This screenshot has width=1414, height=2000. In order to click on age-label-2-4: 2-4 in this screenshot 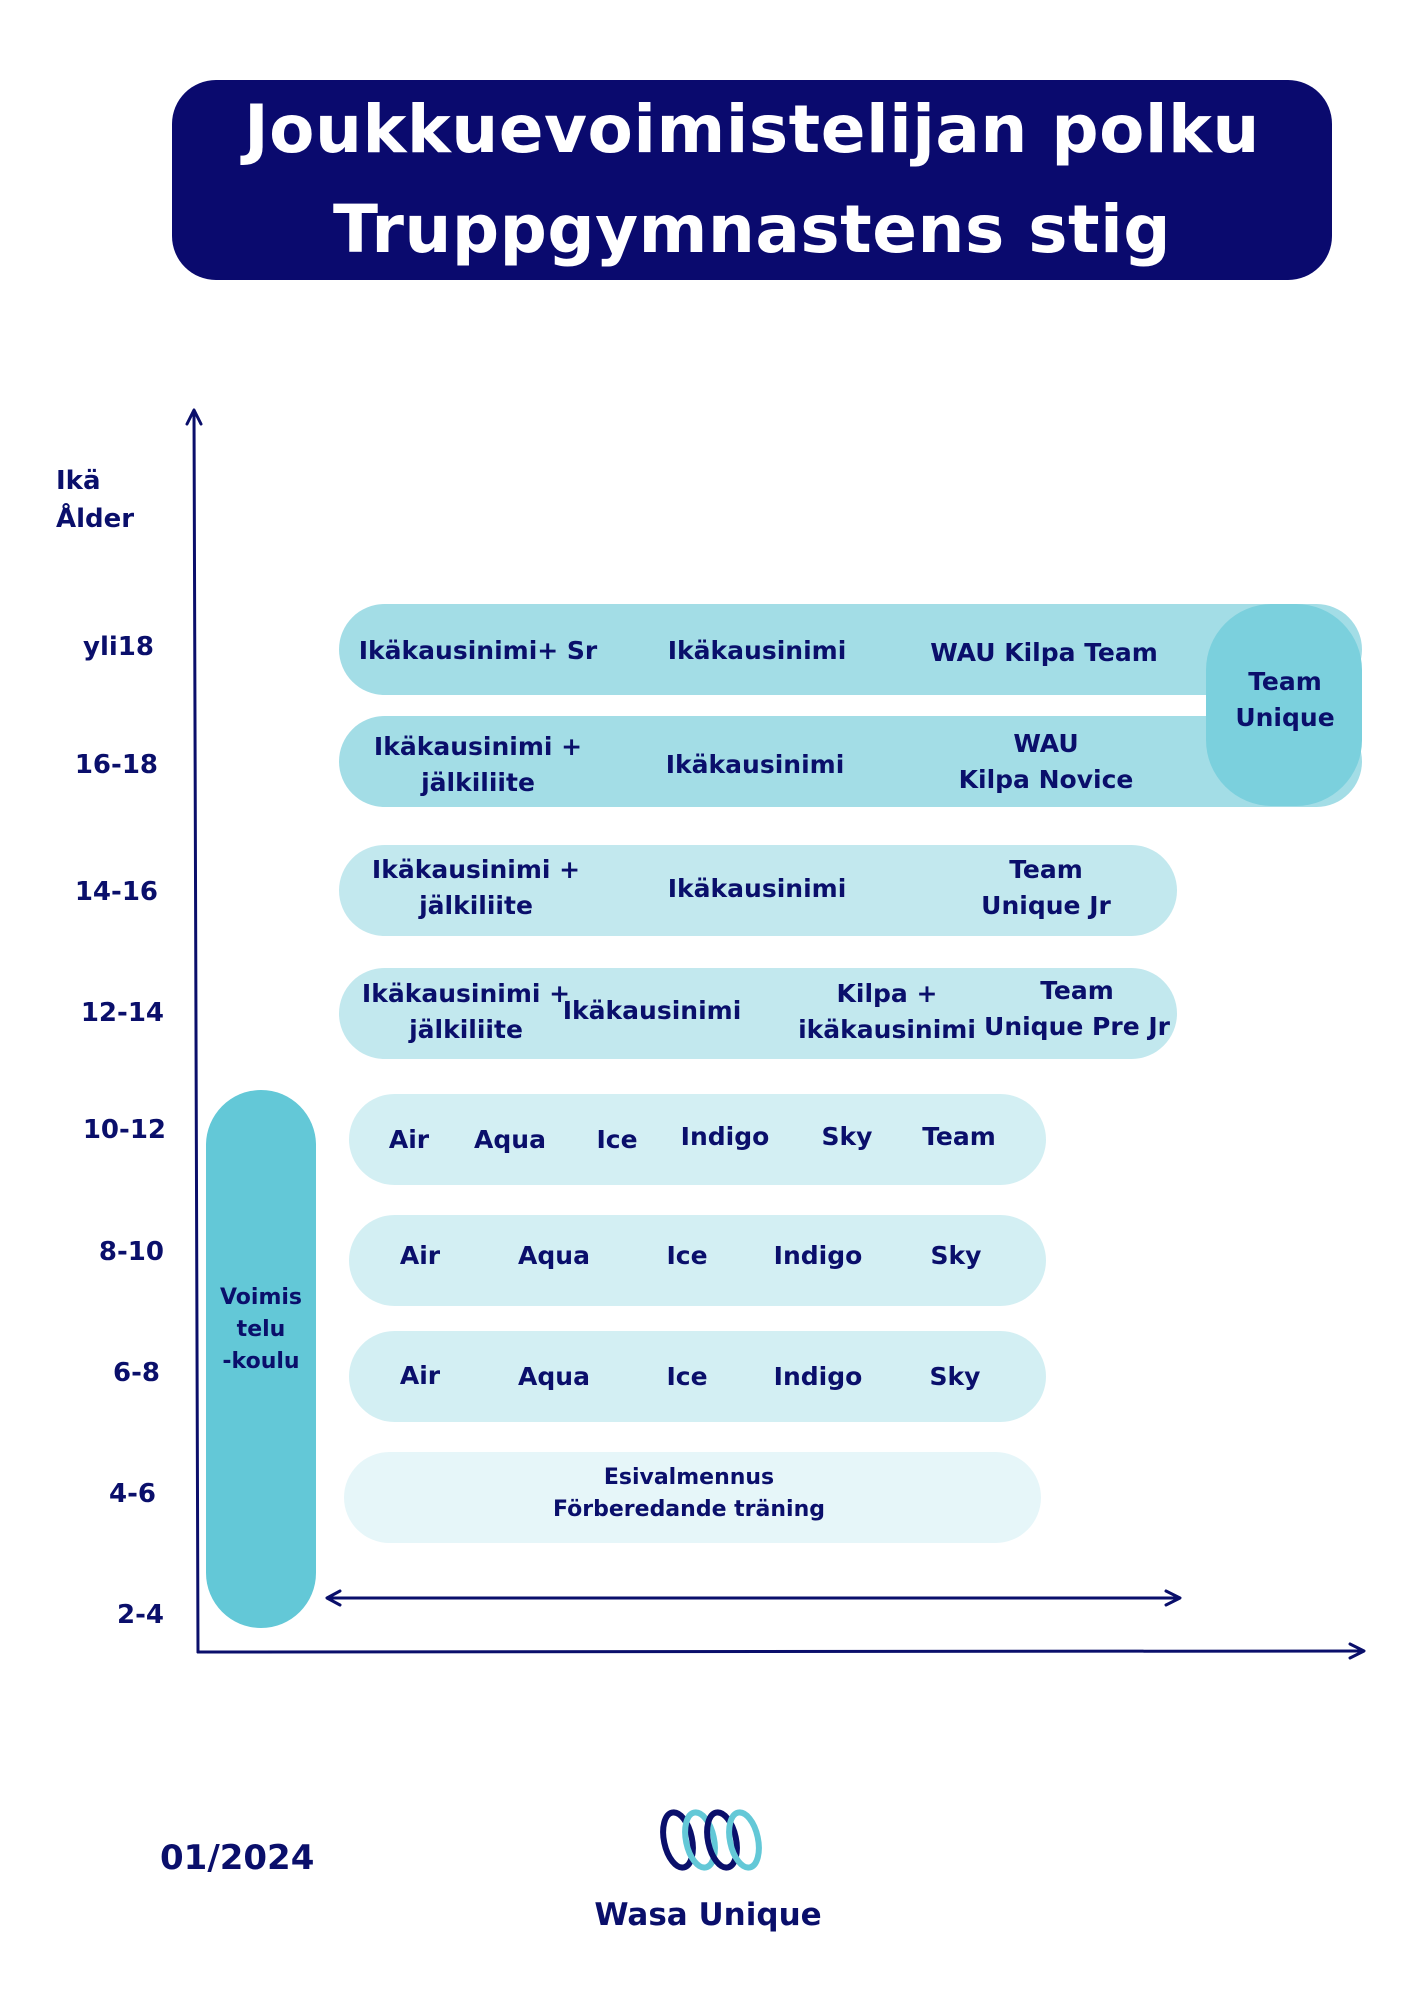, I will do `click(140, 1615)`.